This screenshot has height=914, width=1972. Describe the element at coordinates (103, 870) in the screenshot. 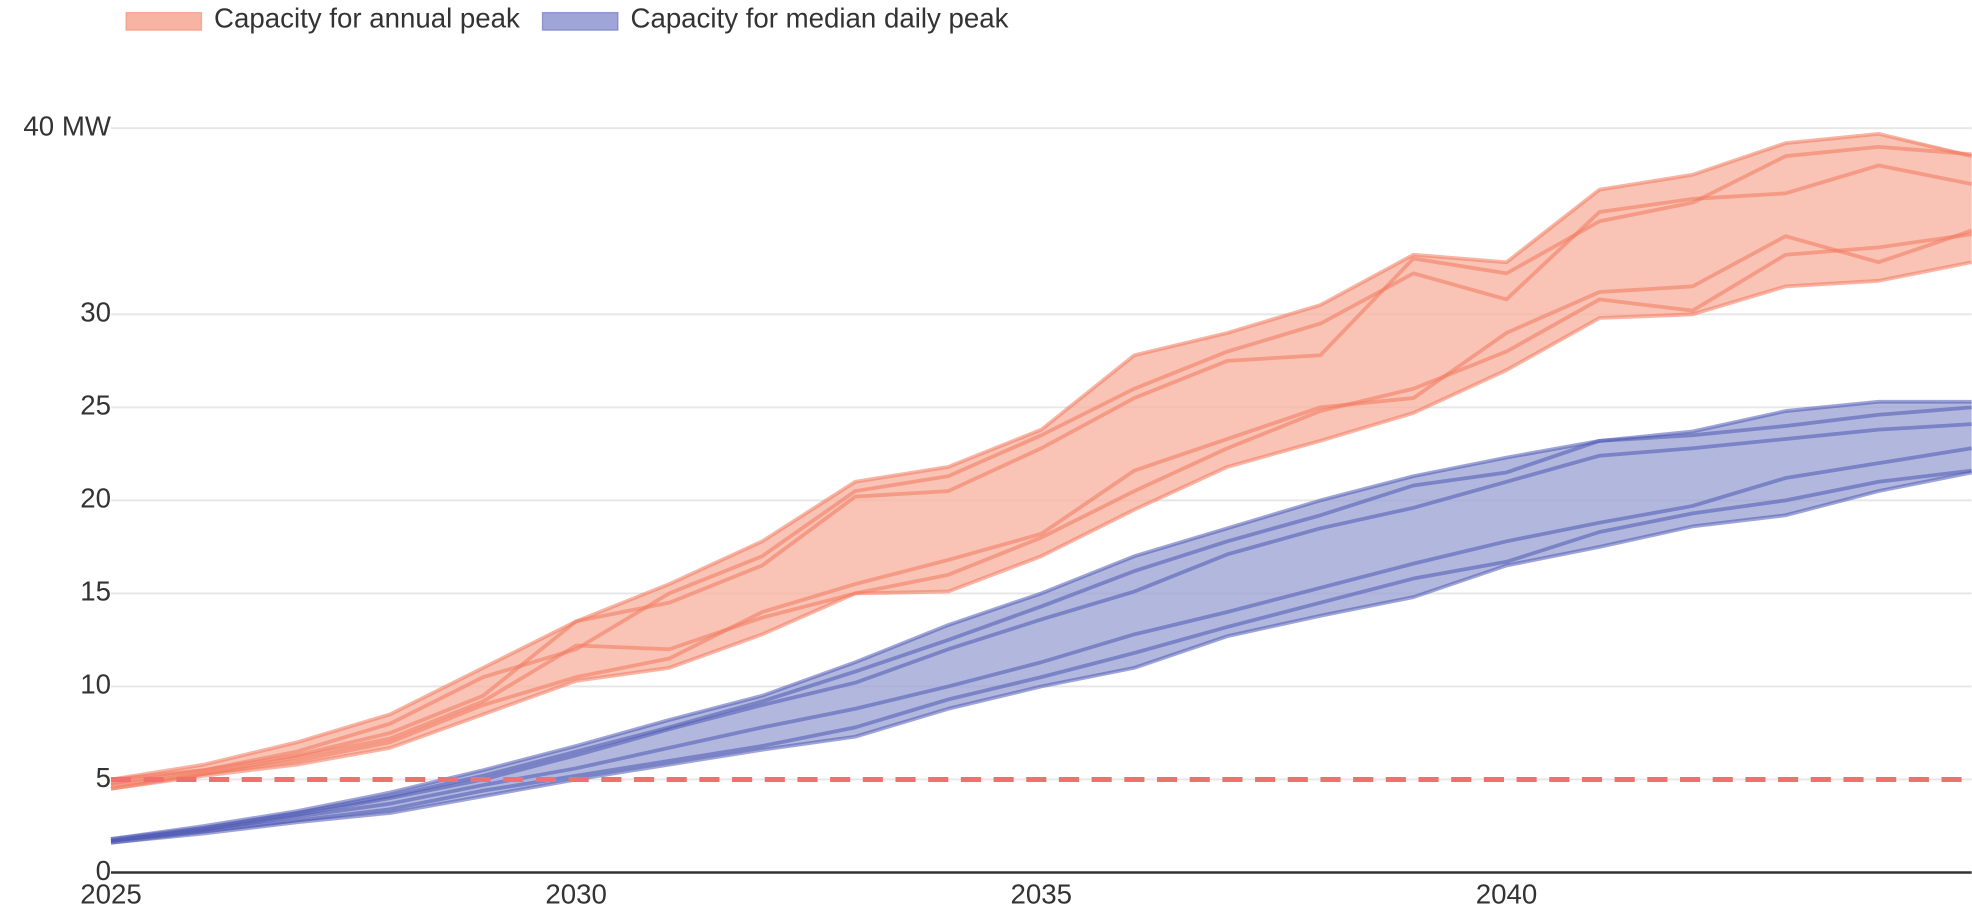

I see `y-tick-label: 0` at that location.